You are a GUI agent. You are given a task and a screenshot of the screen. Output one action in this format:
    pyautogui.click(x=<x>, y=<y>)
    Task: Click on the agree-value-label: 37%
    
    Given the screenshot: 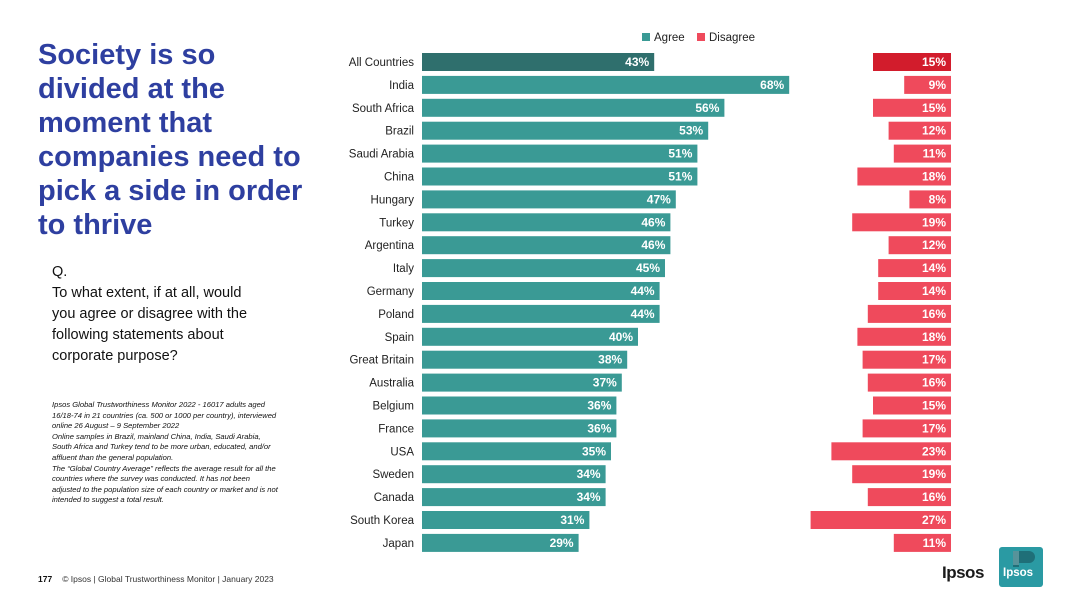 What is the action you would take?
    pyautogui.click(x=605, y=383)
    